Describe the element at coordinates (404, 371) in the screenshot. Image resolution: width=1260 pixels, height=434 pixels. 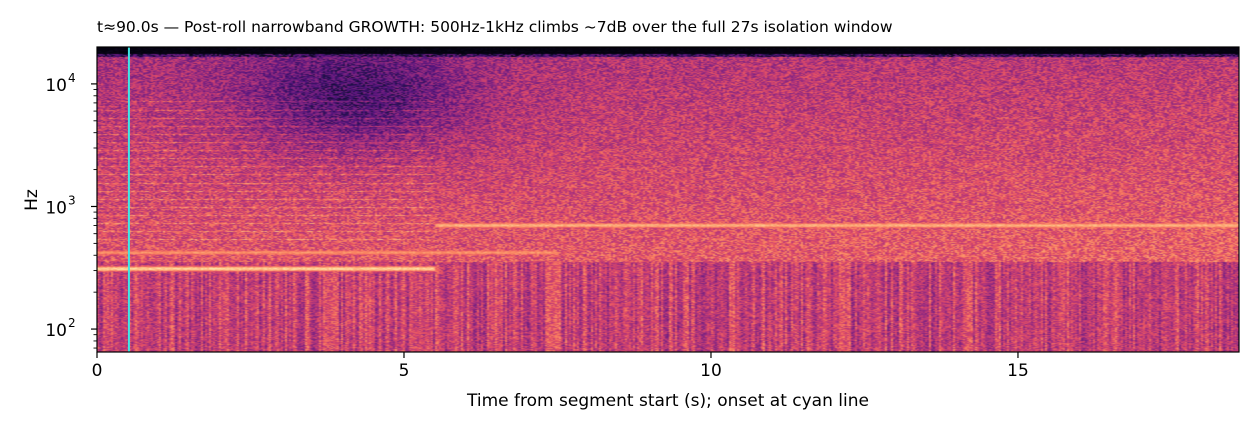
I see `x-tick-label: 5` at that location.